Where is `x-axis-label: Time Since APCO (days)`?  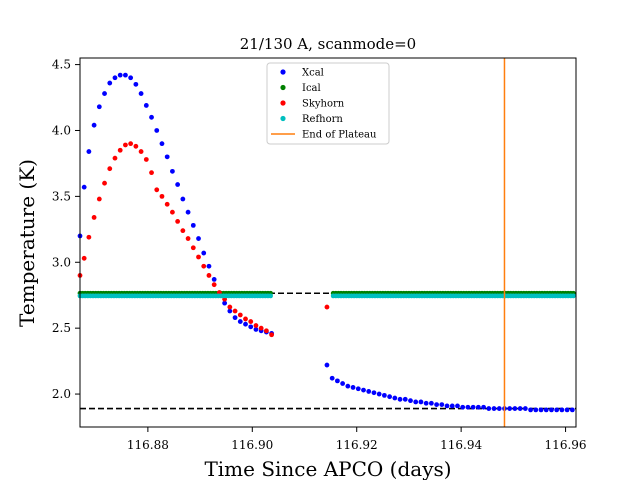
x-axis-label: Time Since APCO (days) is located at coordinates (327, 468).